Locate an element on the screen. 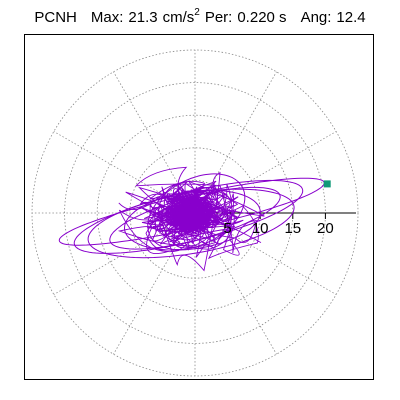 Image resolution: width=400 pixels, height=400 pixels. max-unit: cm/s2 is located at coordinates (181, 16).